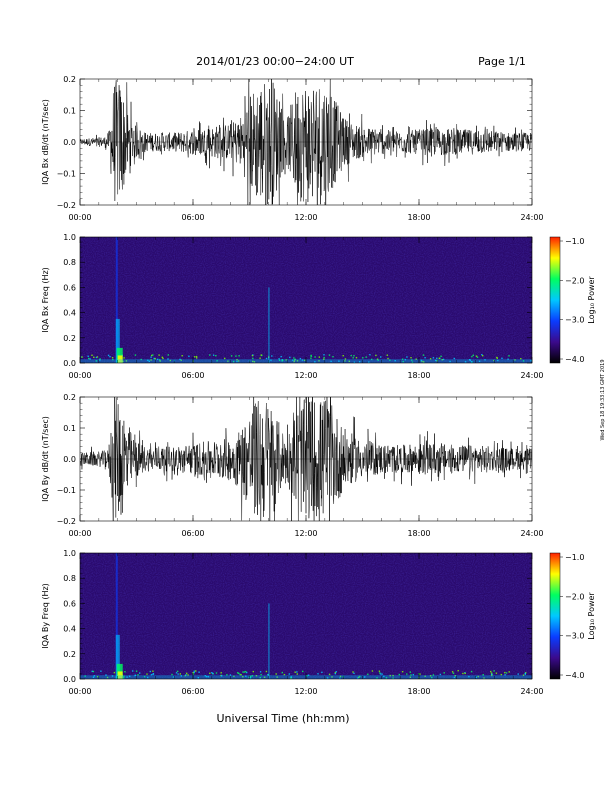 The height and width of the screenshot is (796, 612). What do you see at coordinates (66, 205) in the screenshot?
I see `y-tick-label: −0.2` at bounding box center [66, 205].